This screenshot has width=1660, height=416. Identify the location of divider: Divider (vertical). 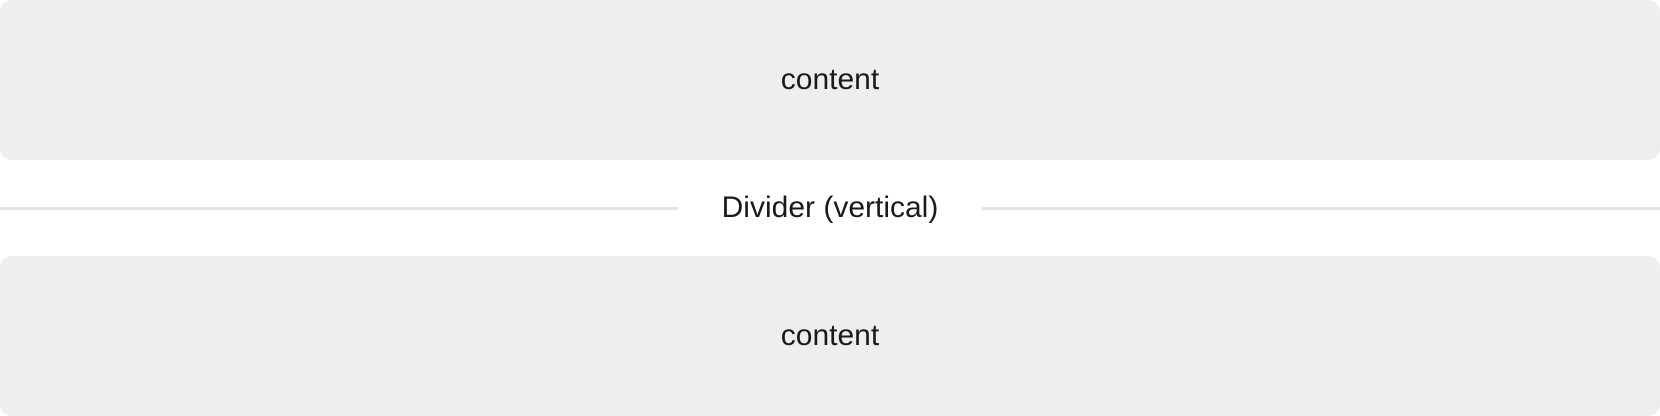
(830, 208).